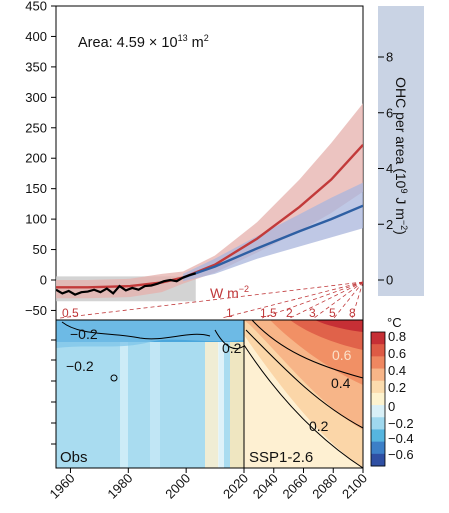 The height and width of the screenshot is (513, 449). I want to click on rate-labels: 0.5 1 1.5 2 3 5 8, so click(209, 313).